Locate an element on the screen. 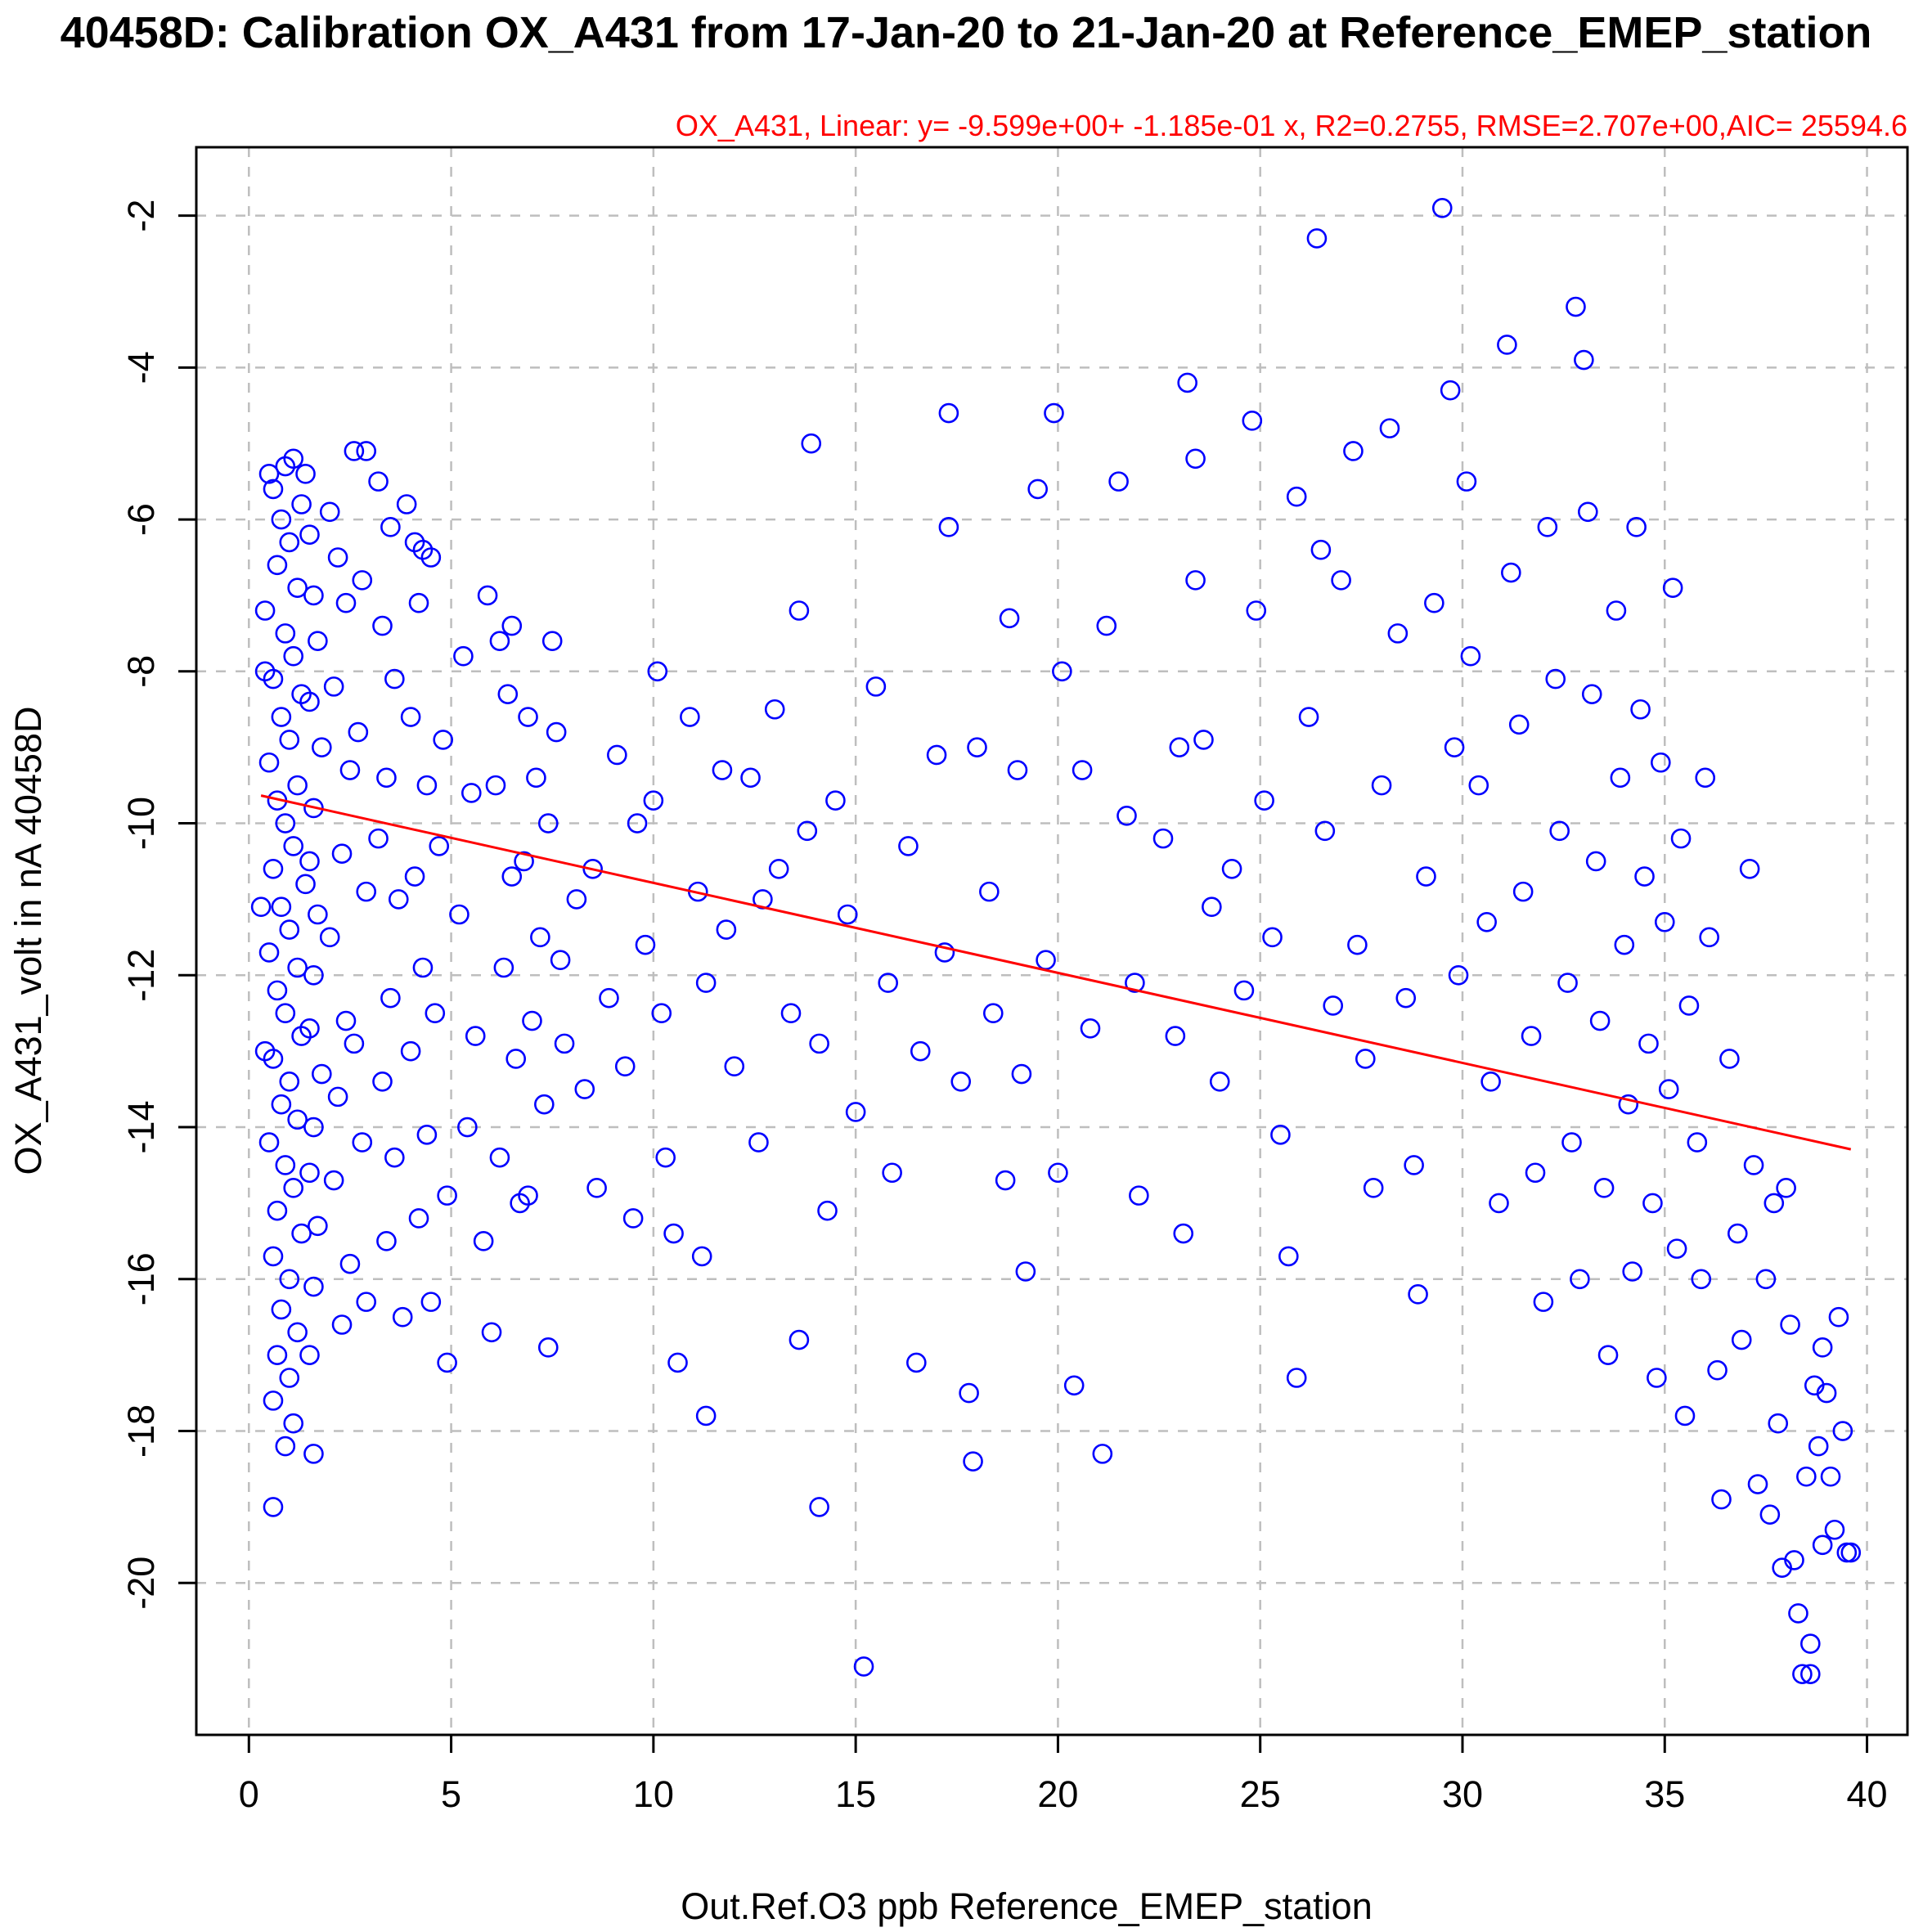 The width and height of the screenshot is (1932, 1932). x-axis: 0 5 10 15 20 25 30 35 40 is located at coordinates (1064, 1775).